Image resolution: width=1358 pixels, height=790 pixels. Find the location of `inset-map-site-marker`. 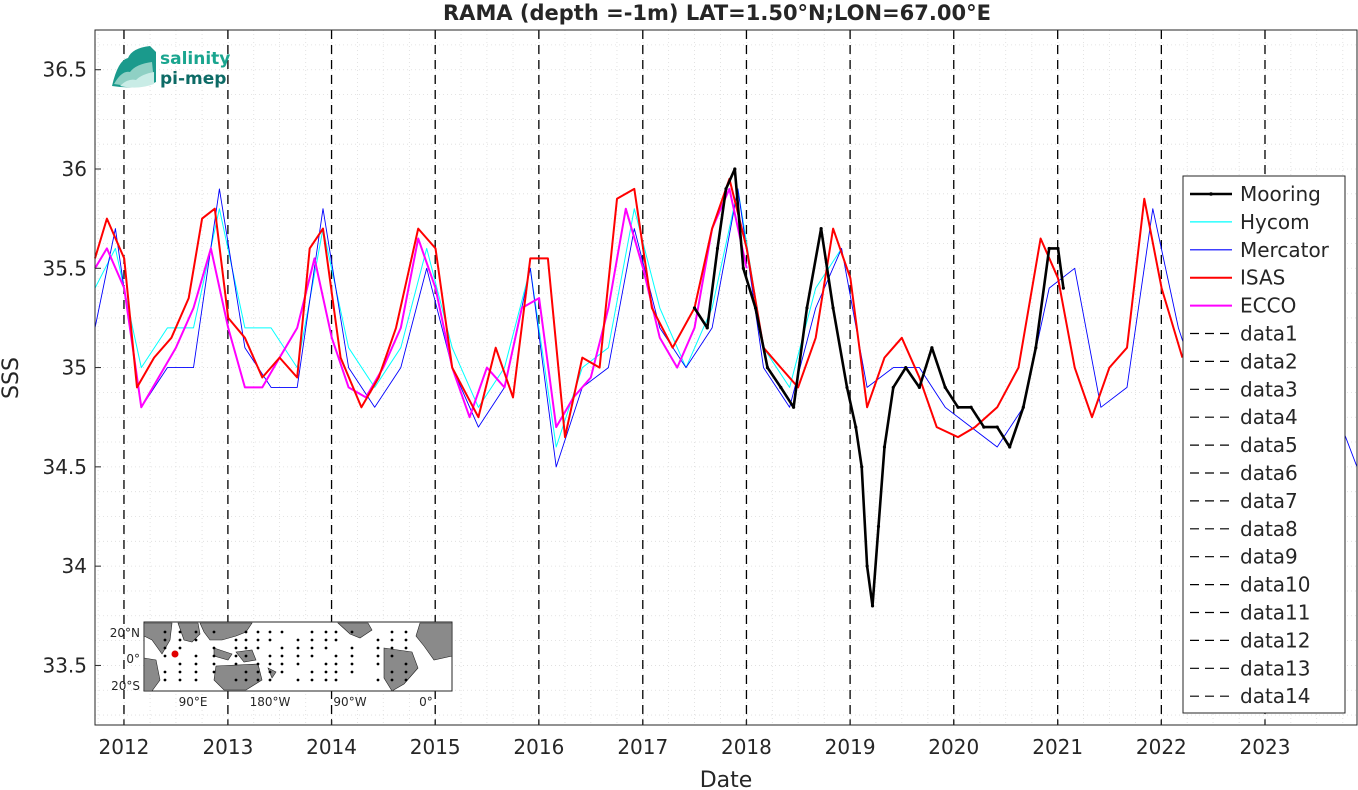

inset-map-site-marker is located at coordinates (175, 654).